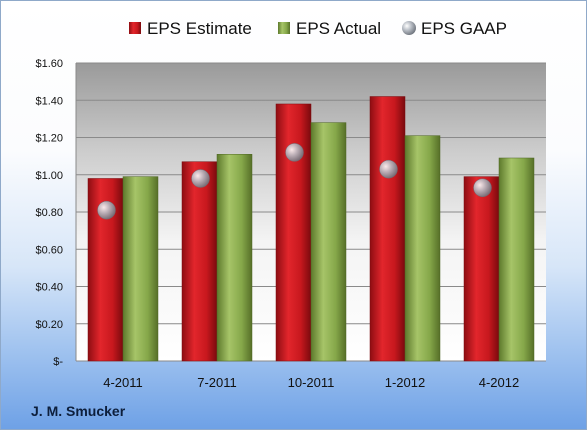 Image resolution: width=587 pixels, height=431 pixels. I want to click on legend-item: EPS GAAP, so click(454, 28).